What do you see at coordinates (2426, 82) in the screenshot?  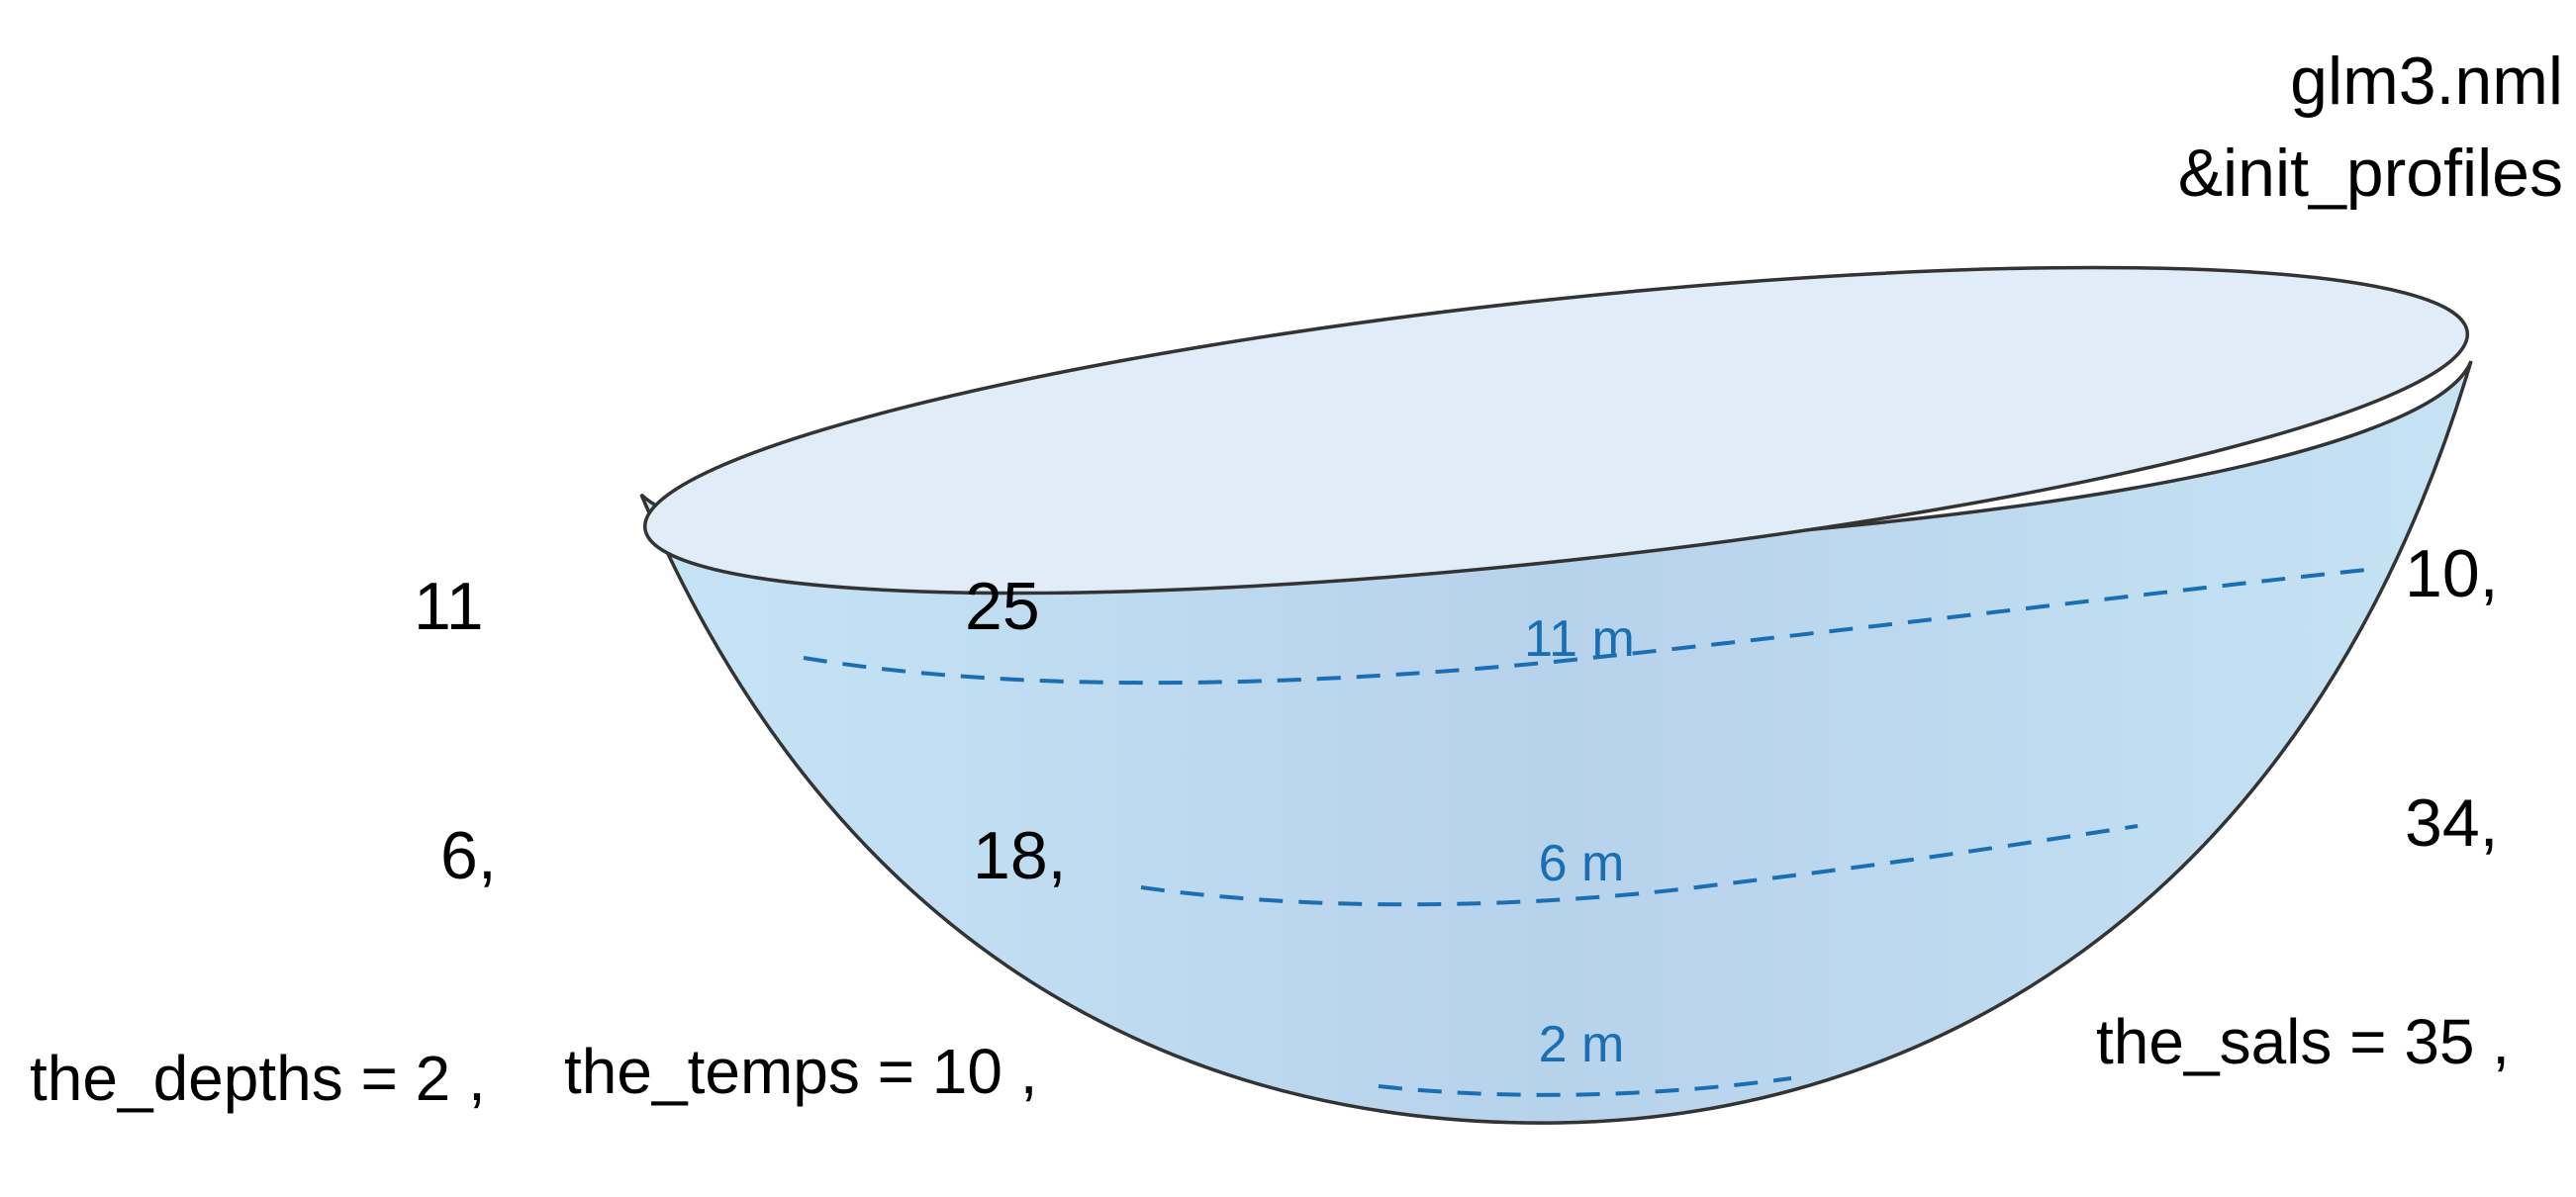 I see `file-name: glm3.nml` at bounding box center [2426, 82].